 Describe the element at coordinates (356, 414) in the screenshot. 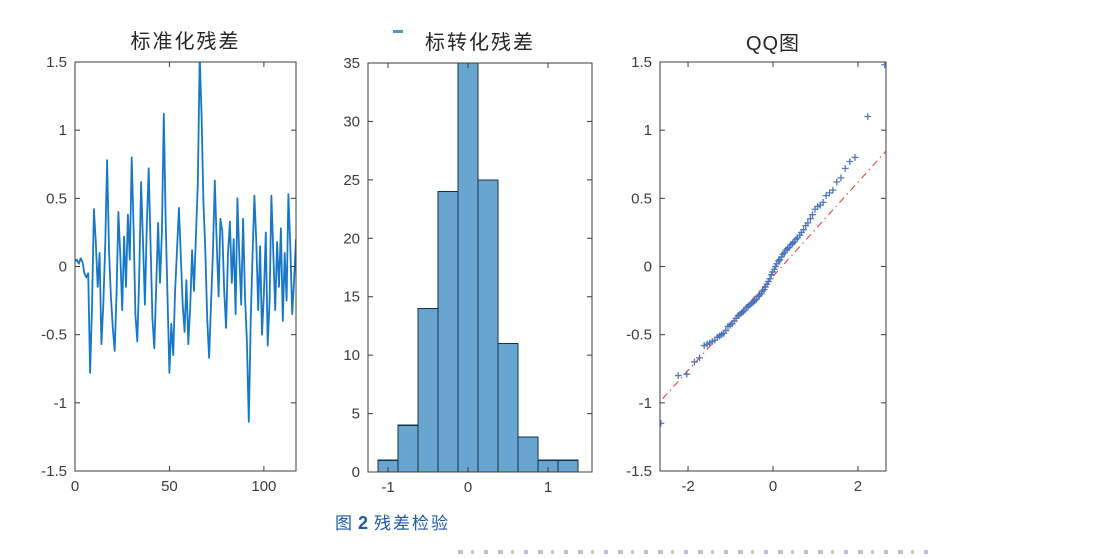

I see `y-tick-label: 5` at that location.